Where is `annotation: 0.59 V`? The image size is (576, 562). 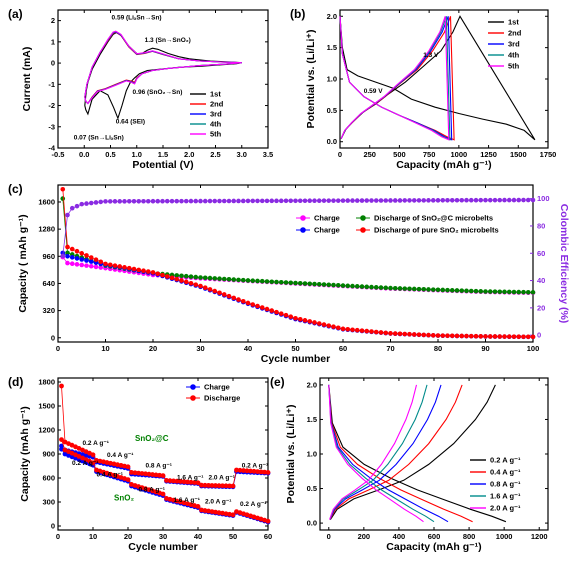
annotation: 0.59 V is located at coordinates (373, 91).